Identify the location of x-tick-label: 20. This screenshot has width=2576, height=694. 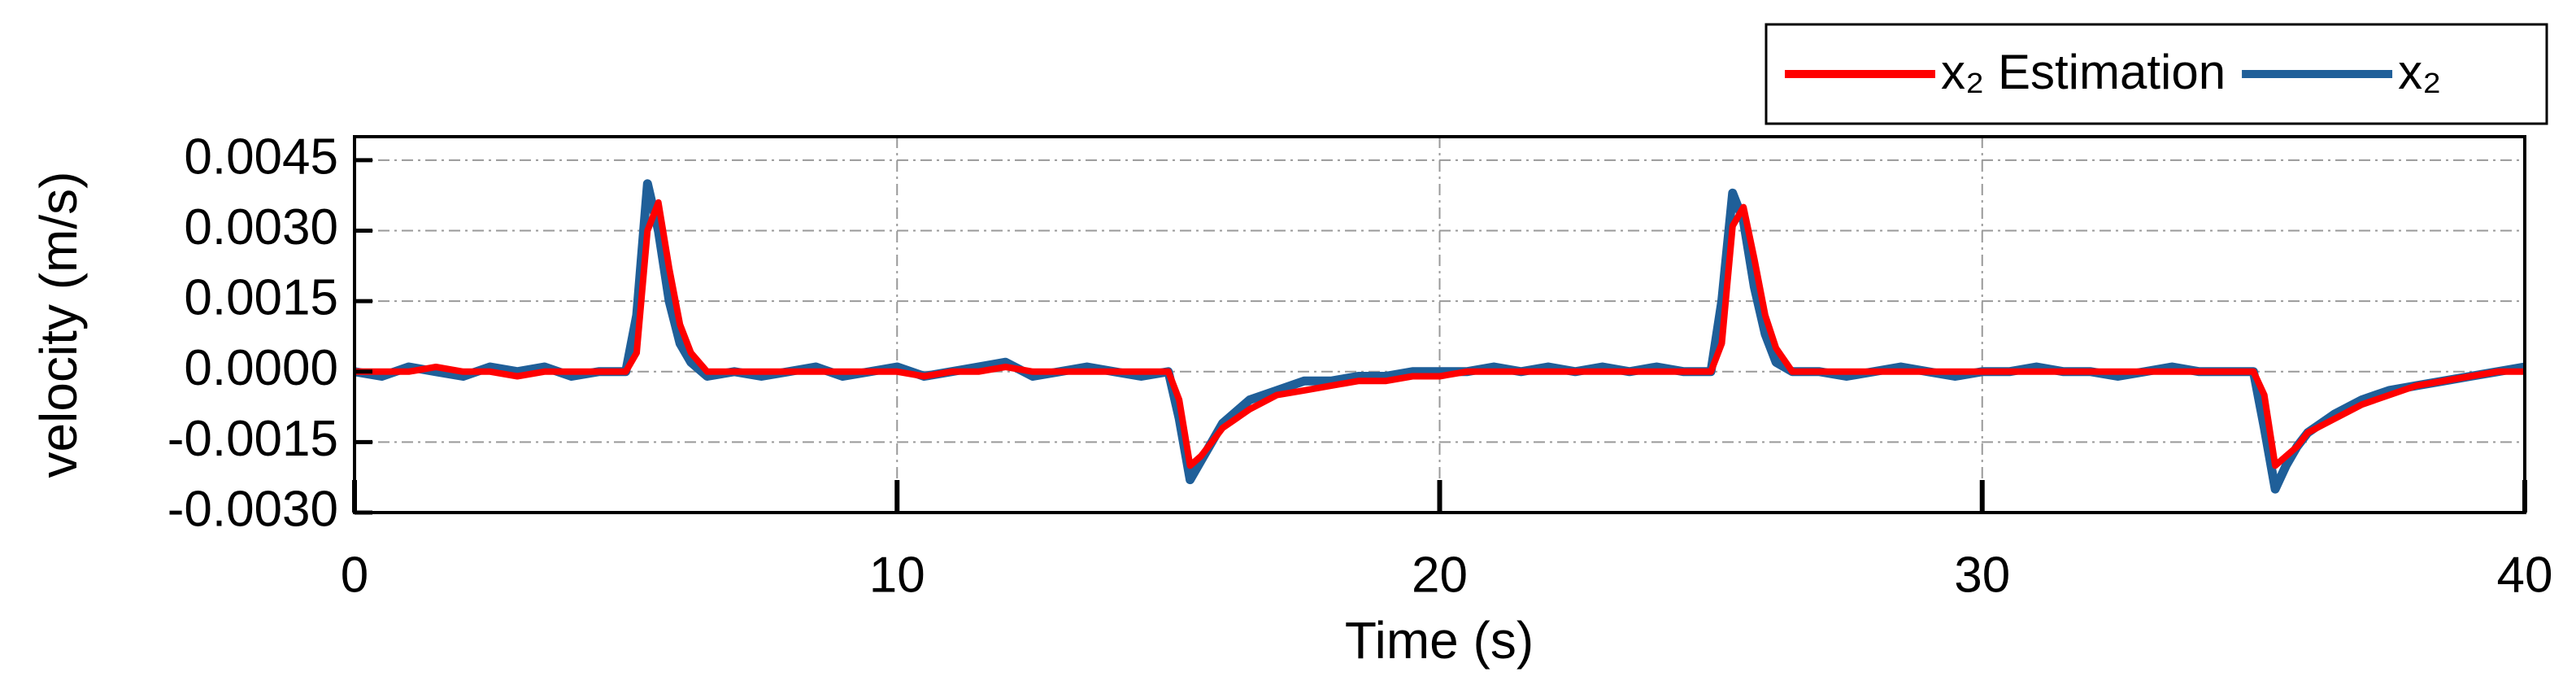
(1440, 575).